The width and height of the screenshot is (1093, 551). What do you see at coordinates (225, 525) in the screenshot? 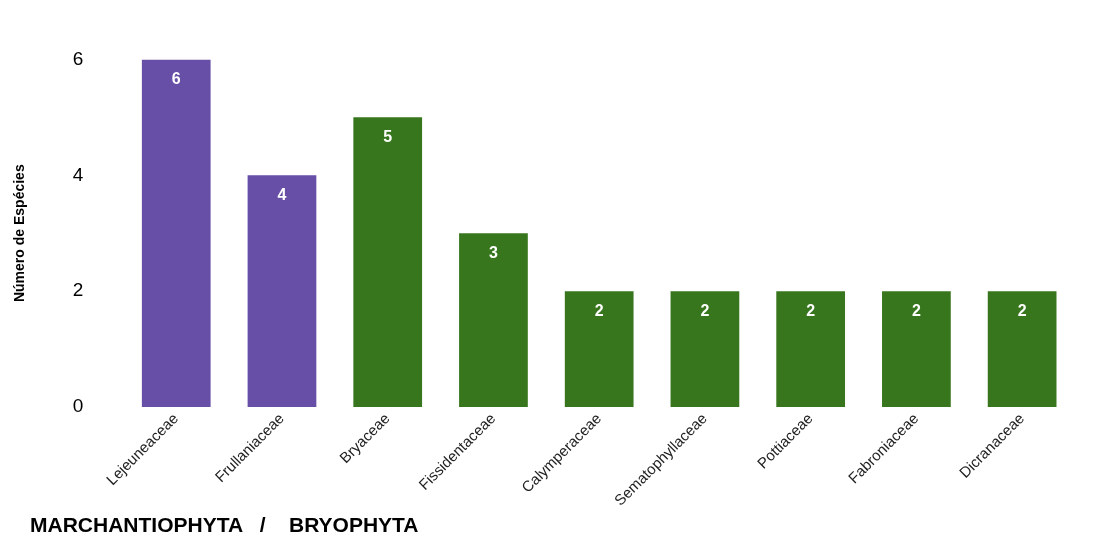
I see `text: MARCHANTIOPHYTA / BRYOPHYTA` at bounding box center [225, 525].